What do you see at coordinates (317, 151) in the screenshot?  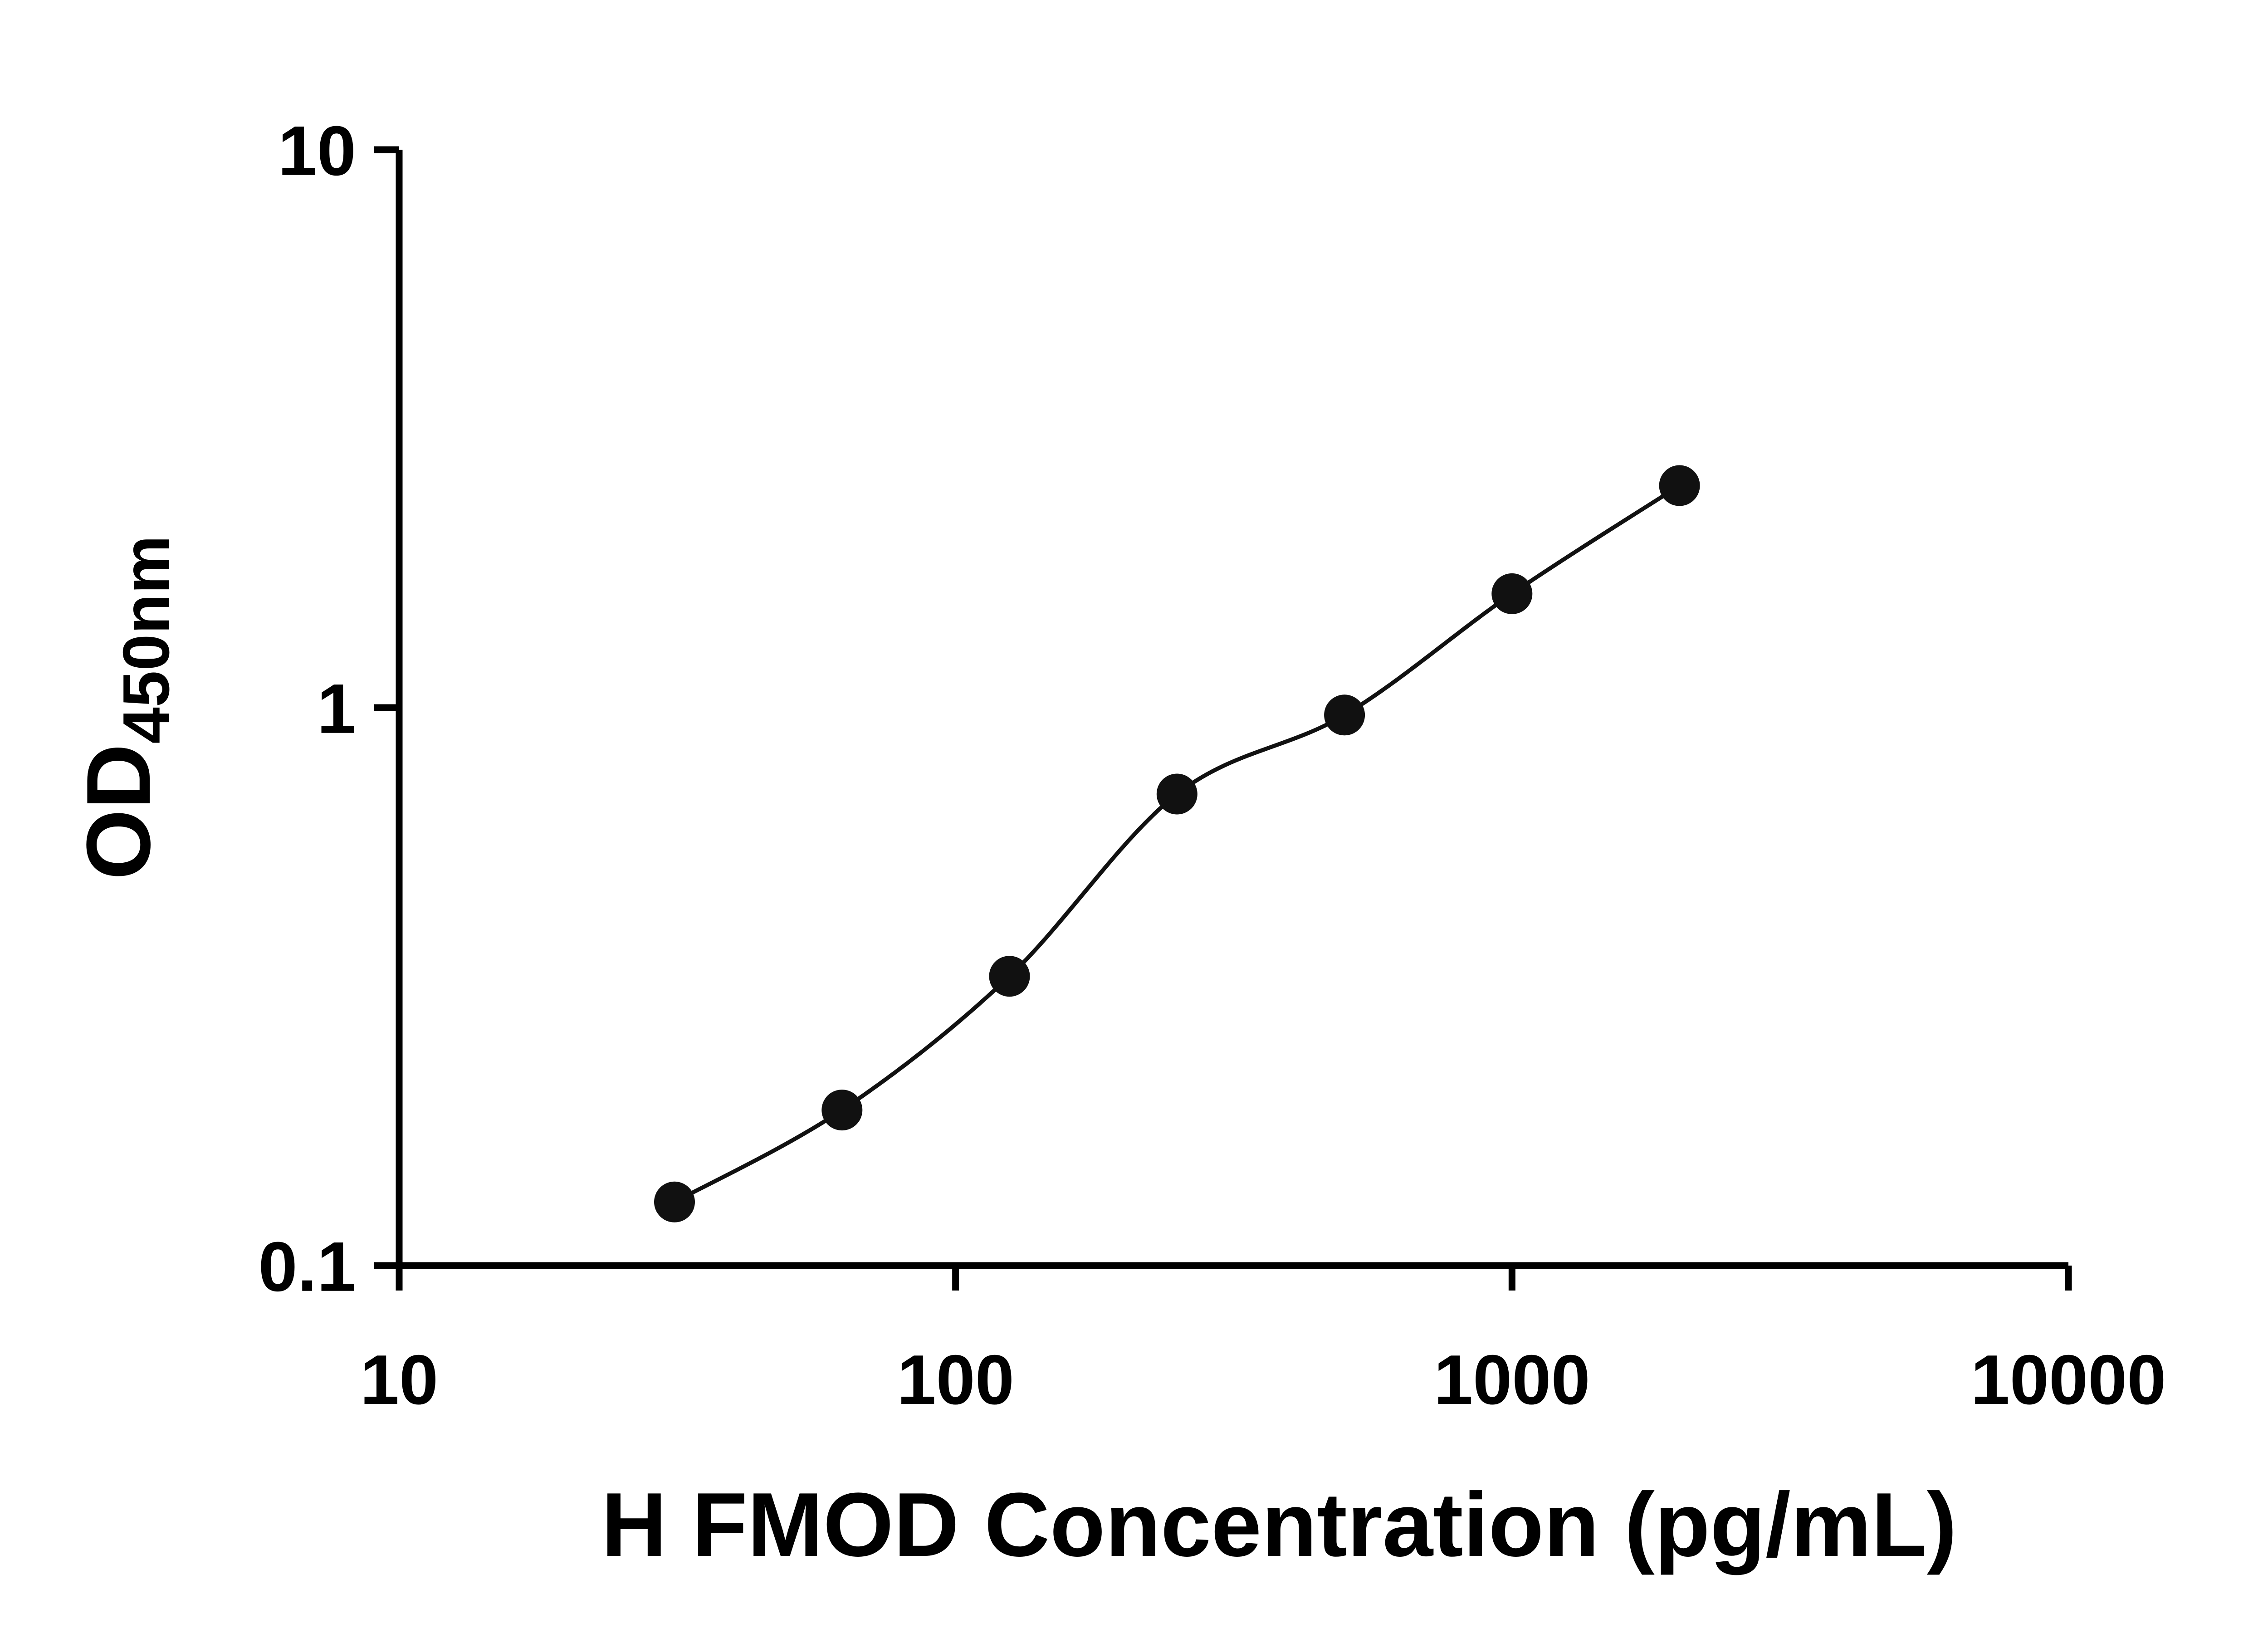 I see `y-tick-label: 10` at bounding box center [317, 151].